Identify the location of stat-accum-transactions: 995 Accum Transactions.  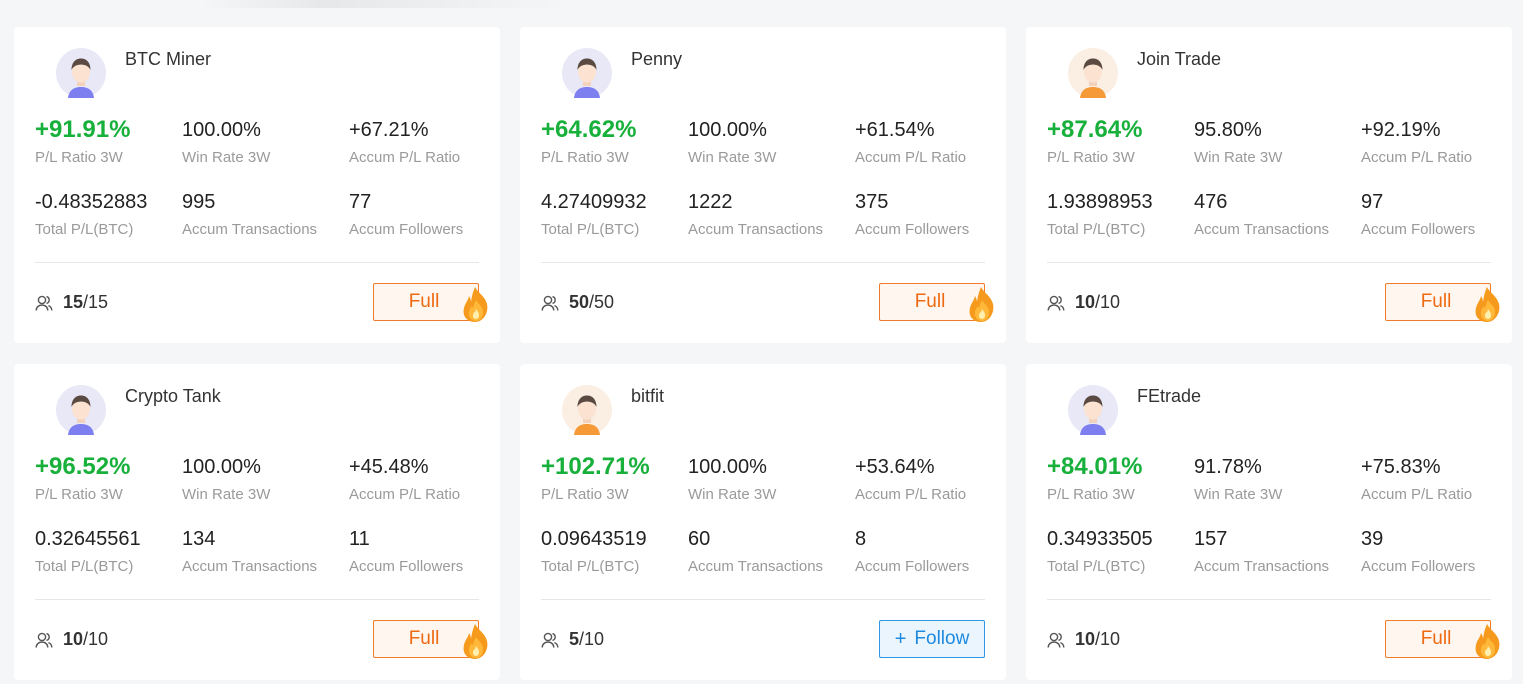
(265, 221).